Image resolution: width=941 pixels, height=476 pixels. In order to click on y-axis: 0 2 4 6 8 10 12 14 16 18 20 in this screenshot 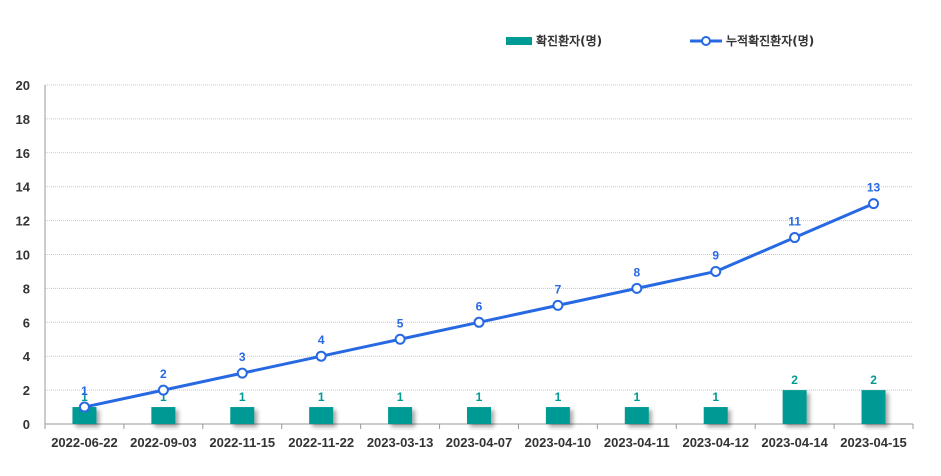, I will do `click(31, 255)`.